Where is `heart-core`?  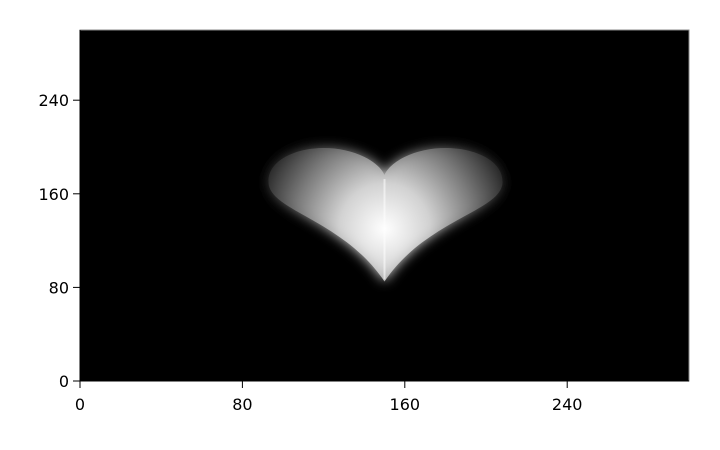
heart-core is located at coordinates (385, 214).